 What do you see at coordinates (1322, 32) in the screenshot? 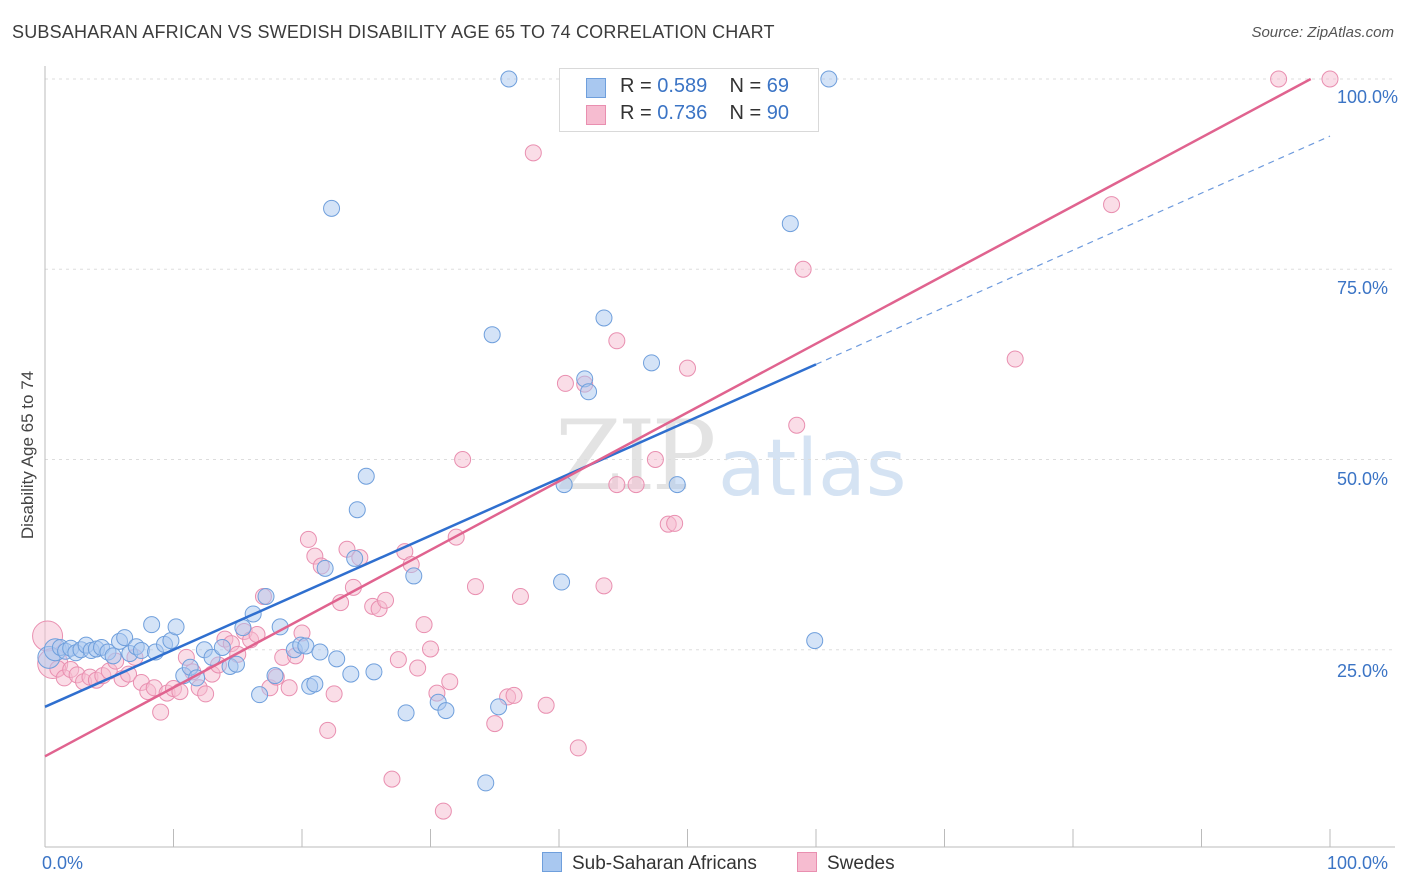
I see `source-label: Source: ZipAtlas.com` at bounding box center [1322, 32].